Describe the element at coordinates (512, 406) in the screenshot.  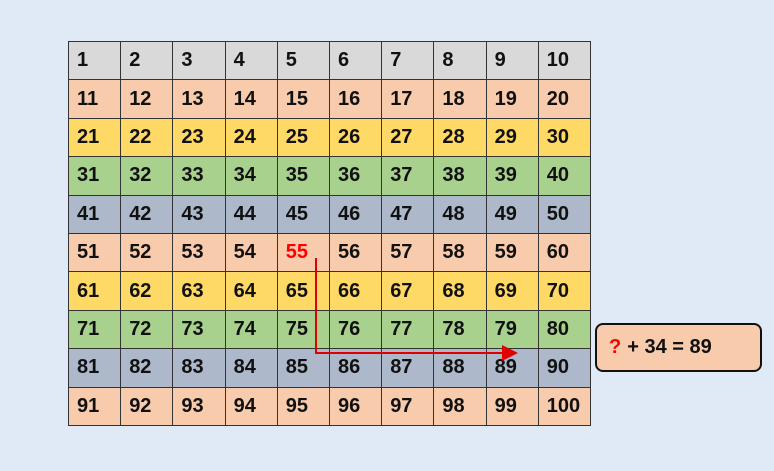
I see `number-cell: 99` at that location.